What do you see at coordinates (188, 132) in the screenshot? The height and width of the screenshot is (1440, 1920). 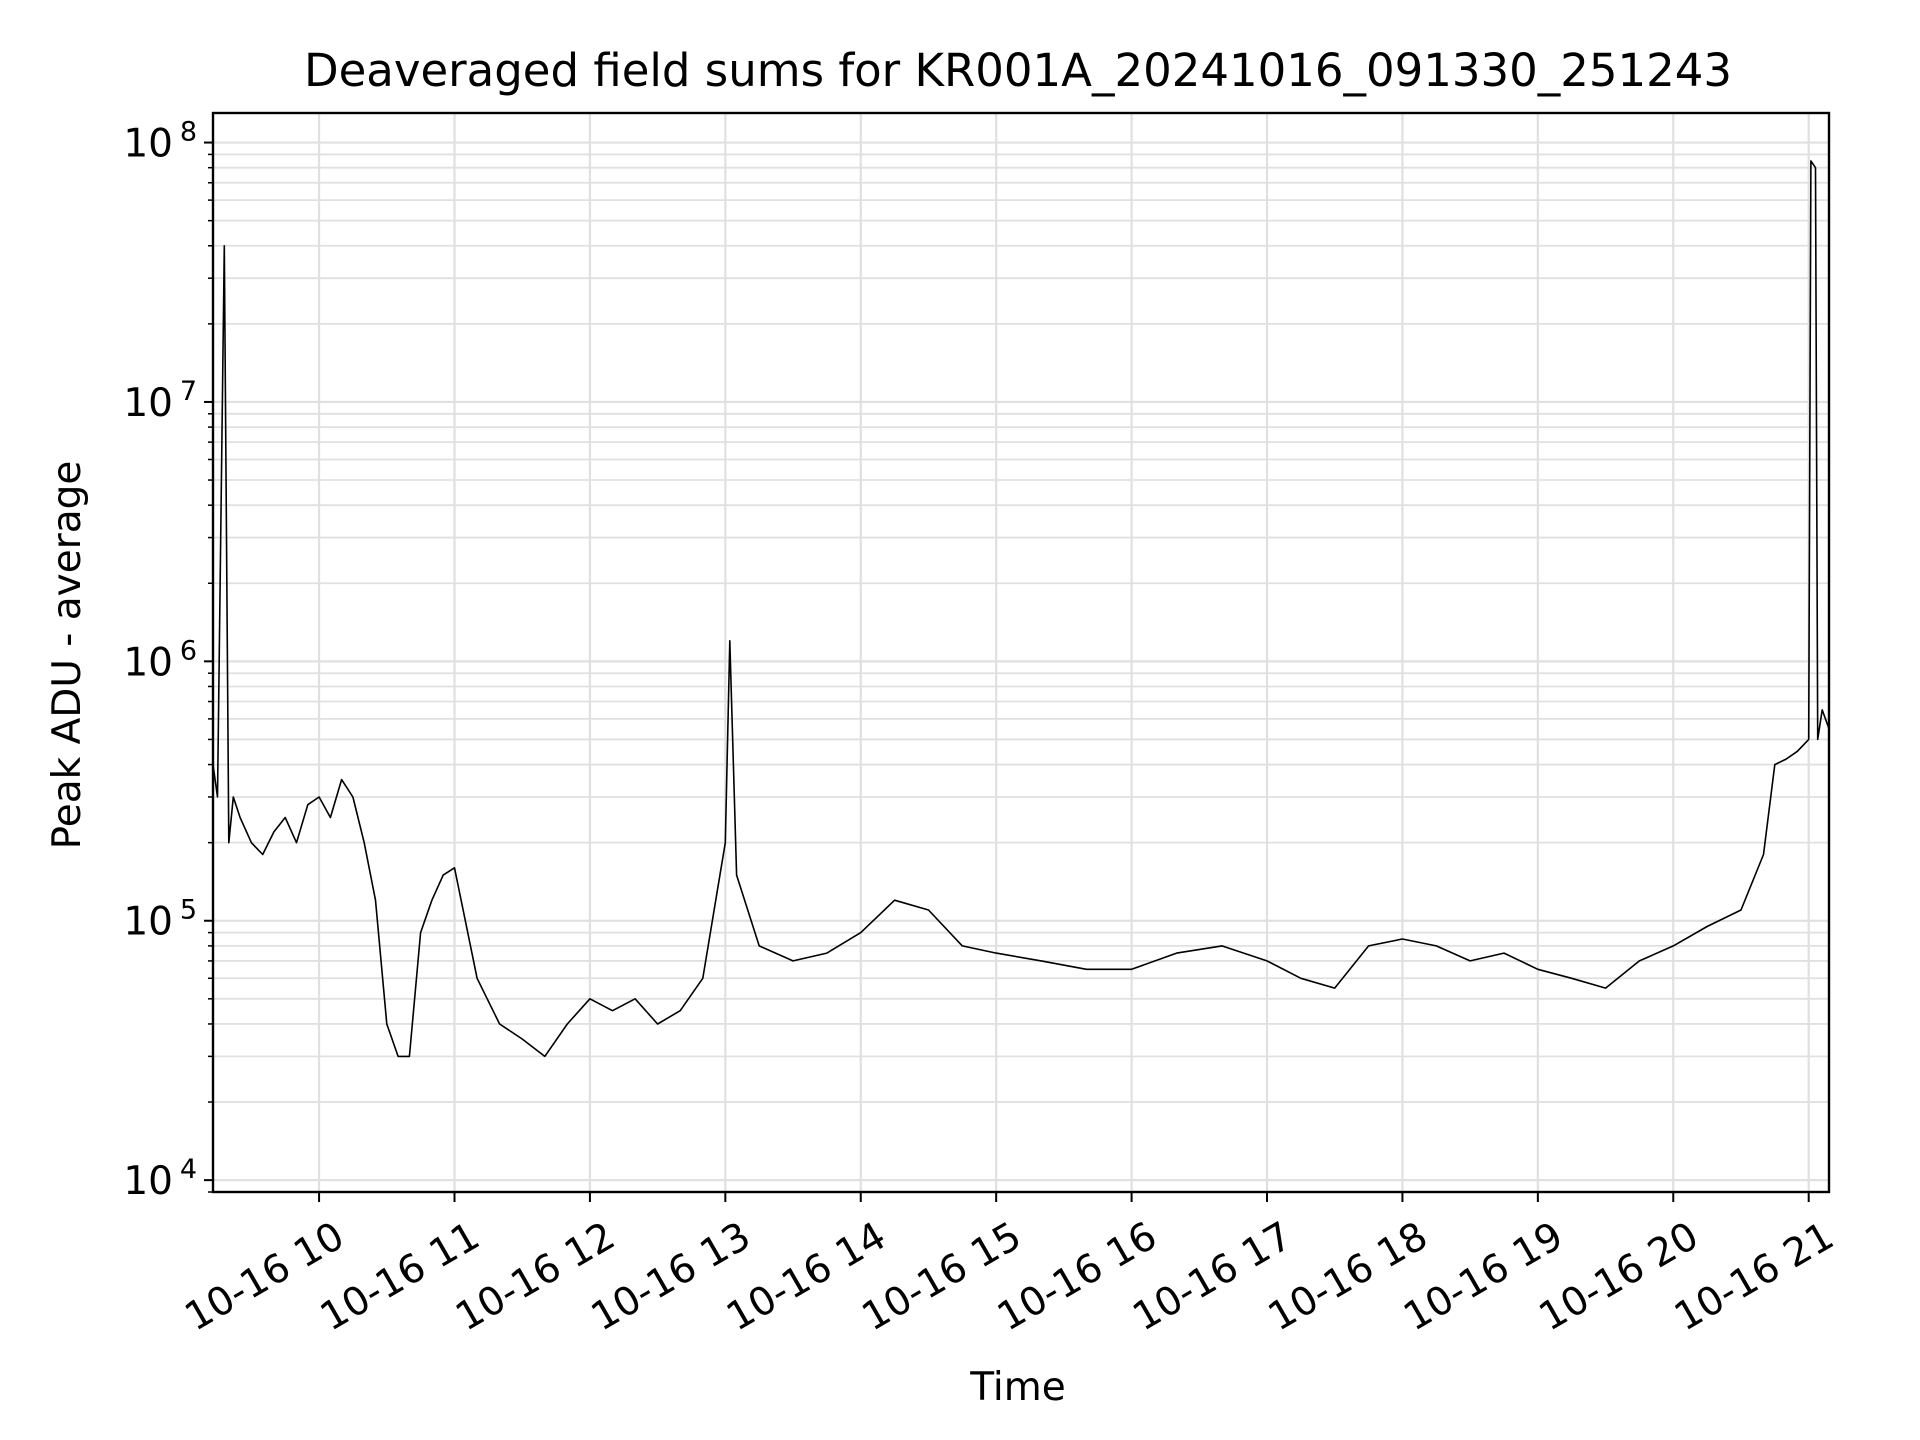 I see `y-tick-exponent: 8` at bounding box center [188, 132].